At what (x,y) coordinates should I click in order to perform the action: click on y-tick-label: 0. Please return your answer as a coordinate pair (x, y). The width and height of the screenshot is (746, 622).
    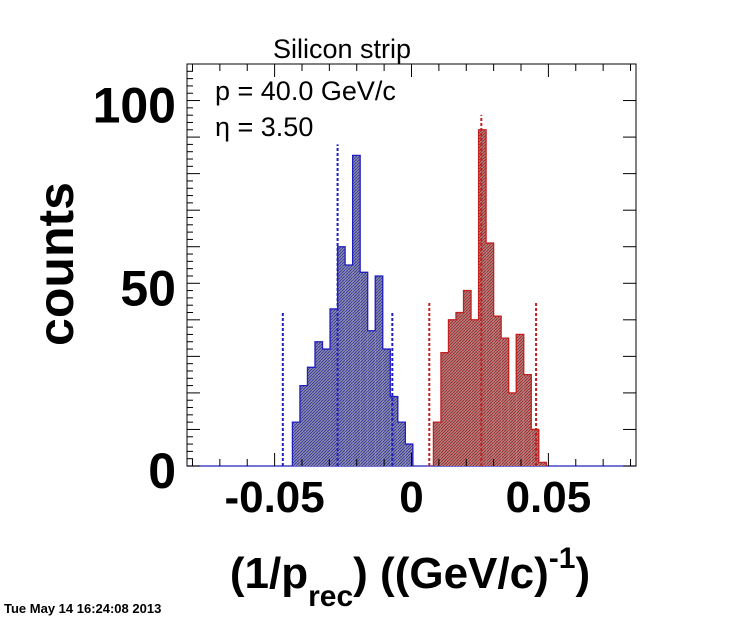
    Looking at the image, I should click on (162, 471).